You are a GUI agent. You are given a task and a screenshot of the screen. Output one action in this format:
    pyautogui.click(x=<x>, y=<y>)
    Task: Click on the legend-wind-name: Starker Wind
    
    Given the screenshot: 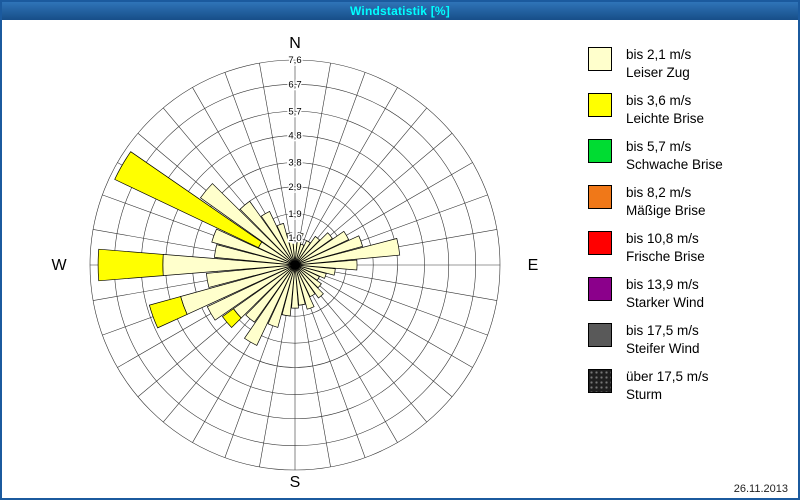 What is the action you would take?
    pyautogui.click(x=665, y=302)
    